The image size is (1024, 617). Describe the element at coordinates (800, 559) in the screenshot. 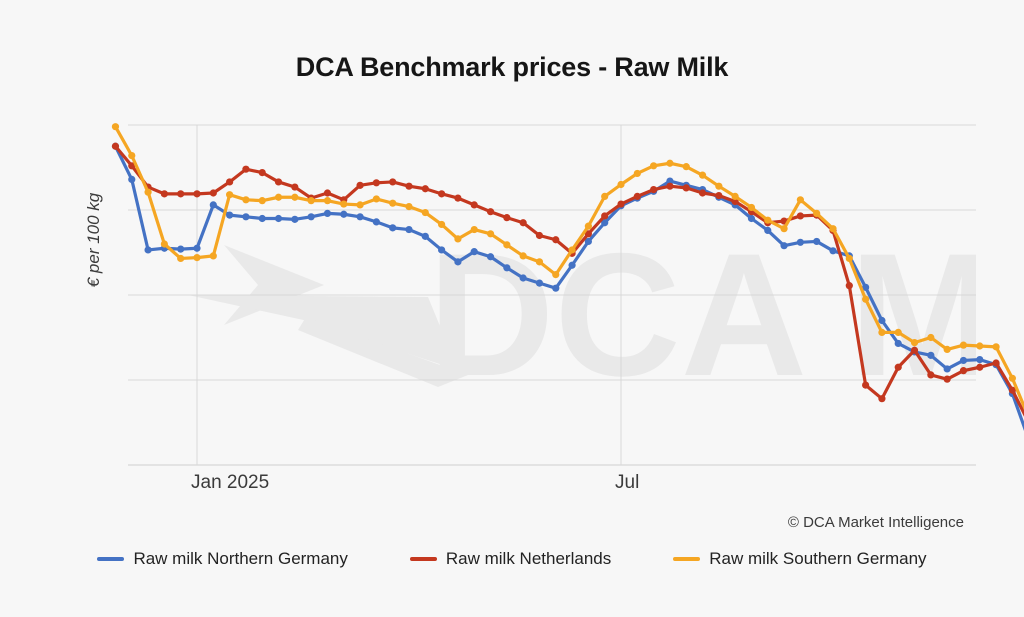

I see `legend-item-2: Raw milk Southern Germany` at that location.